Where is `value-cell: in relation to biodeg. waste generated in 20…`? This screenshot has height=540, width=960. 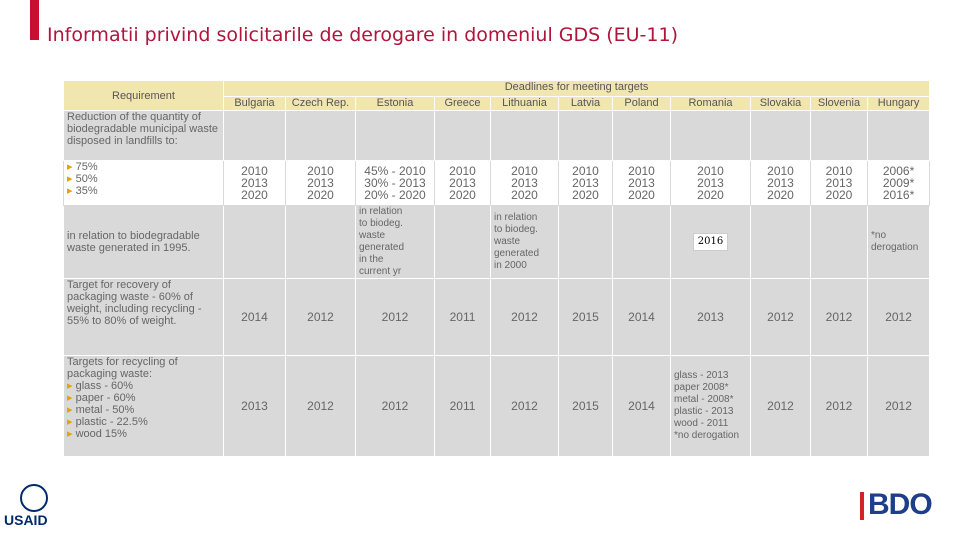 value-cell: in relation to biodeg. waste generated in 20… is located at coordinates (524, 242).